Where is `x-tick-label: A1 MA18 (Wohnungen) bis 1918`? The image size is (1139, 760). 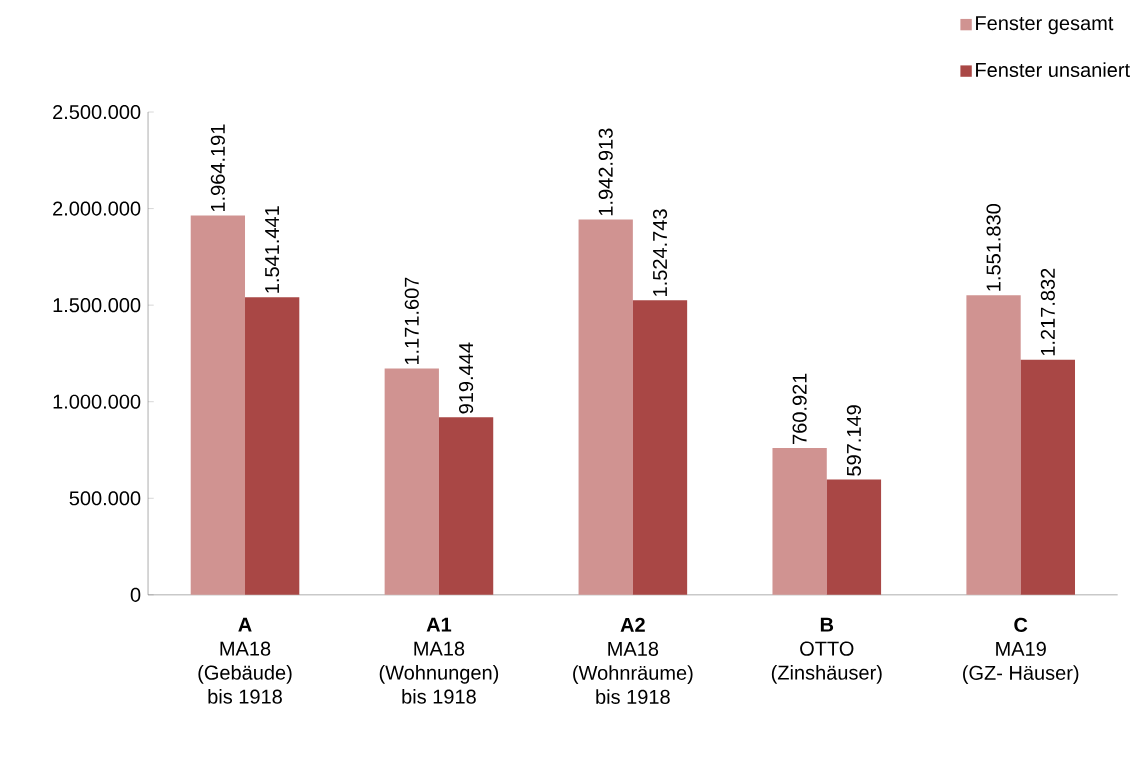 x-tick-label: A1 MA18 (Wohnungen) bis 1918 is located at coordinates (439, 660).